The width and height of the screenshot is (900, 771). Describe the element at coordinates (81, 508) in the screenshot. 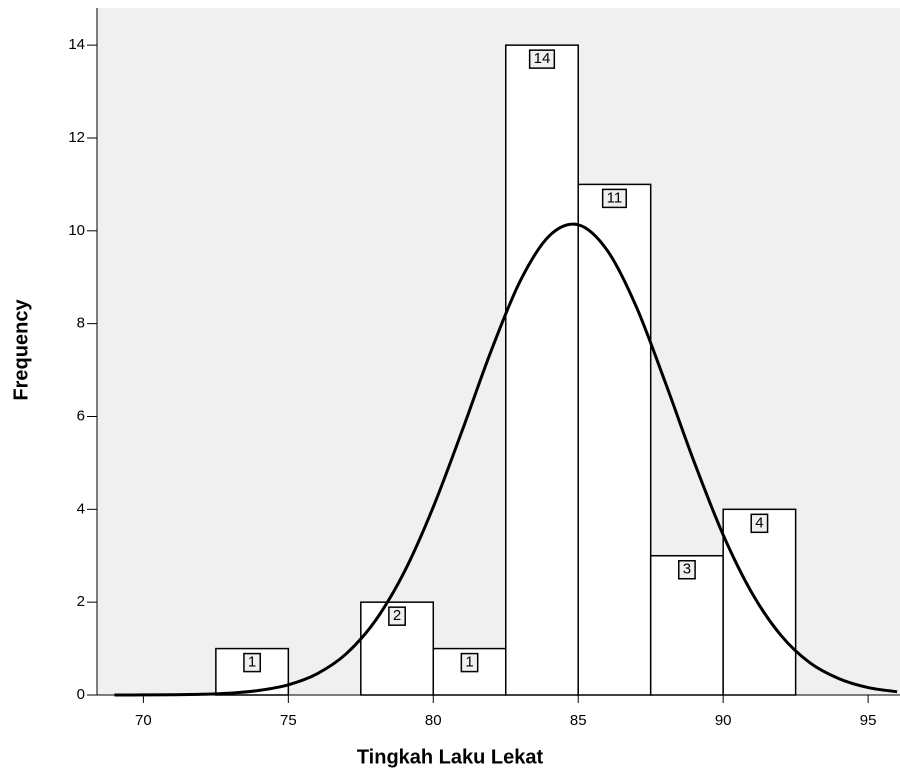

I see `y-tick-label: 4` at that location.